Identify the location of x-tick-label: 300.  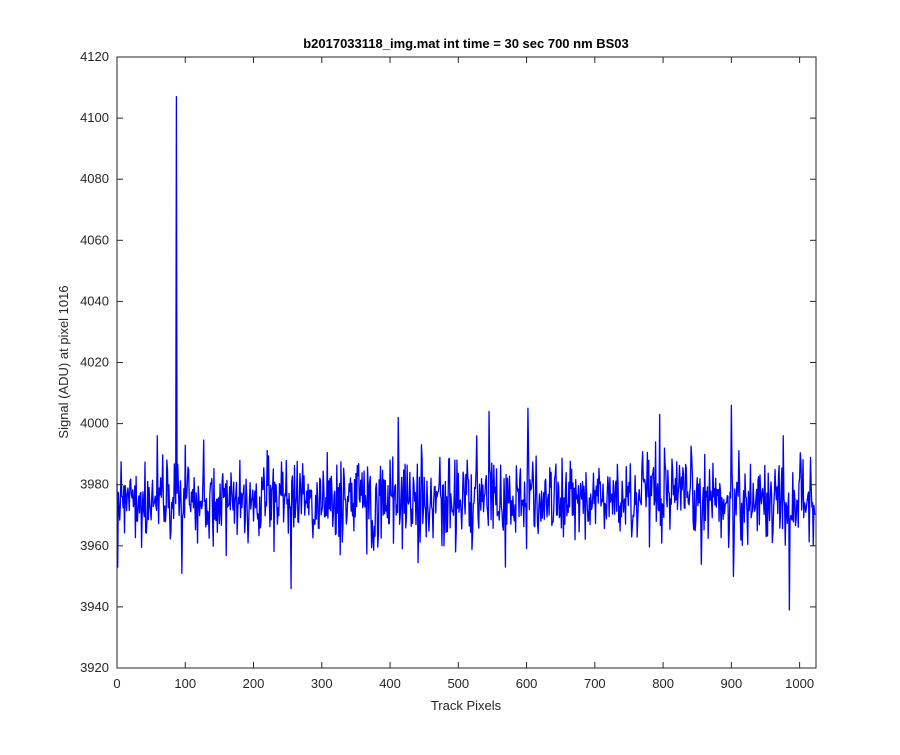
(322, 683).